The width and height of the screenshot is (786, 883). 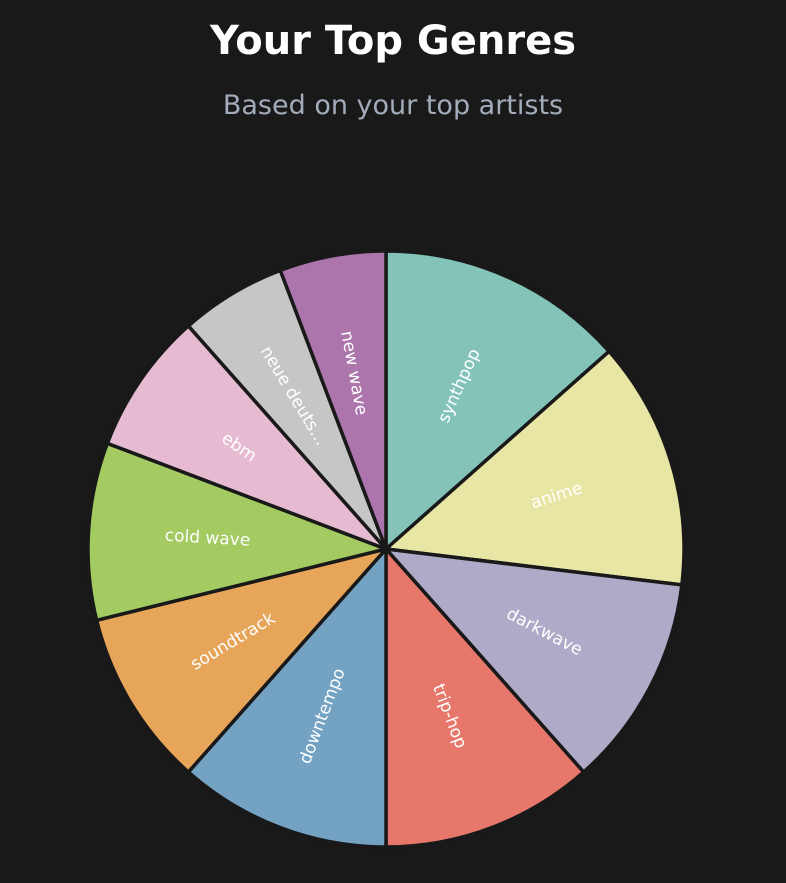 I want to click on pie-slice-soundtrack, so click(x=243, y=660).